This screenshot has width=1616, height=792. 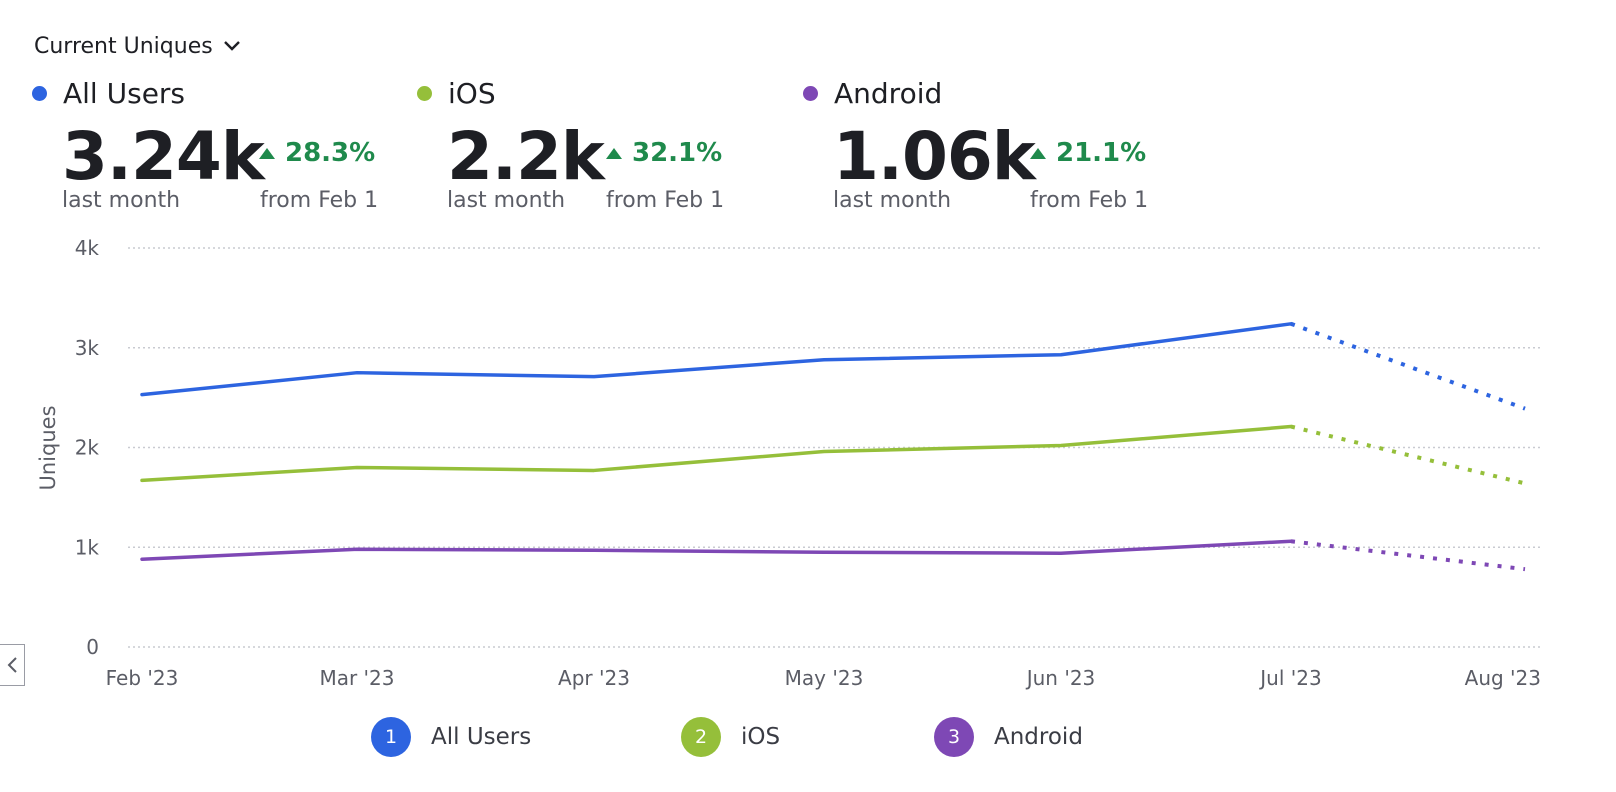 What do you see at coordinates (701, 737) in the screenshot?
I see `legend-index-badge: 2` at bounding box center [701, 737].